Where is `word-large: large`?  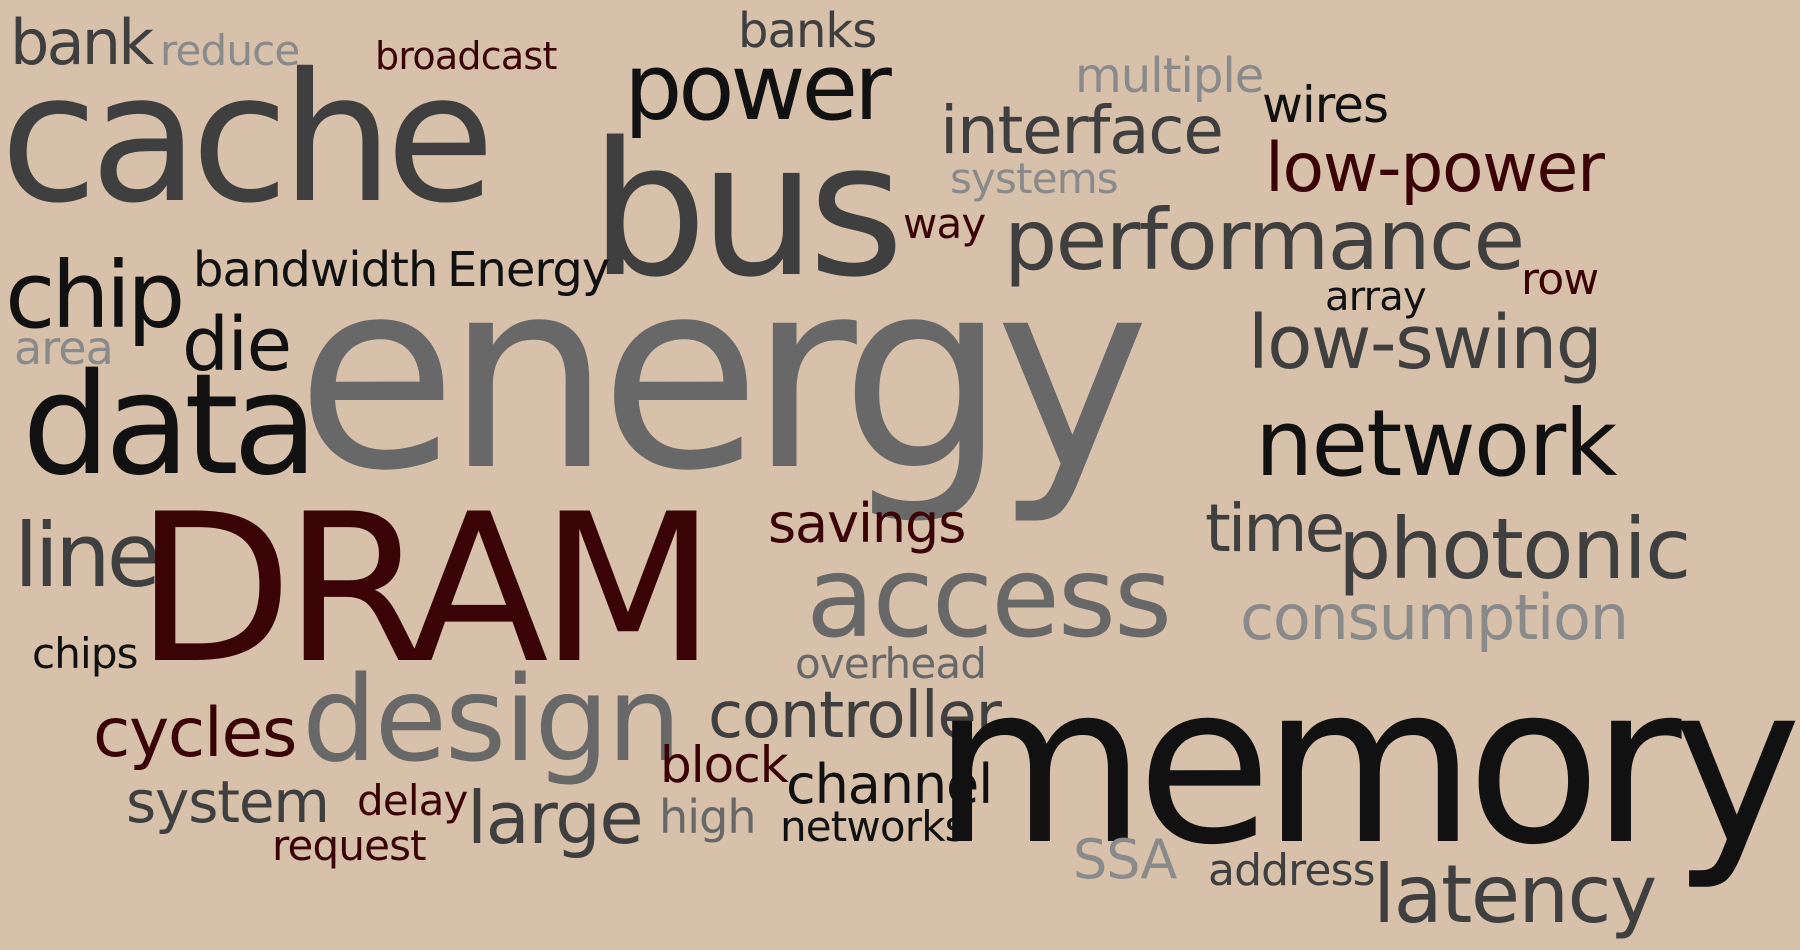
word-large: large is located at coordinates (555, 818).